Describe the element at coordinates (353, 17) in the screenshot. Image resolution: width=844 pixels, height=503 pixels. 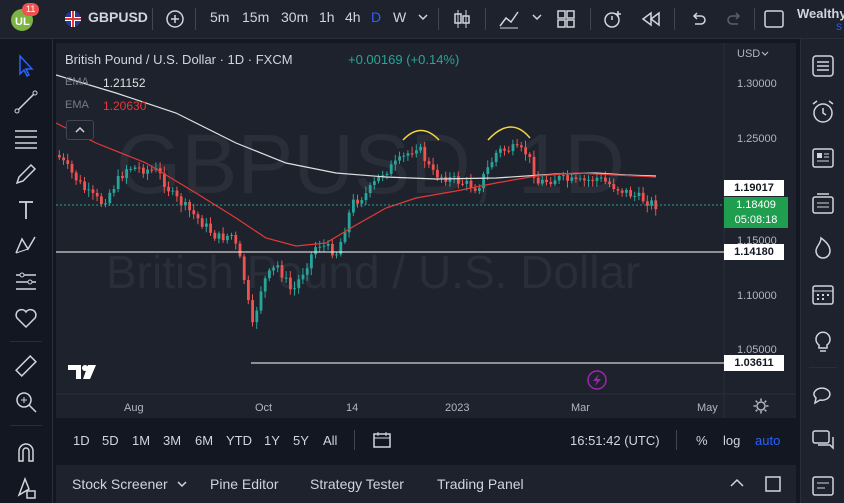
I see `interval-4h: 4h` at that location.